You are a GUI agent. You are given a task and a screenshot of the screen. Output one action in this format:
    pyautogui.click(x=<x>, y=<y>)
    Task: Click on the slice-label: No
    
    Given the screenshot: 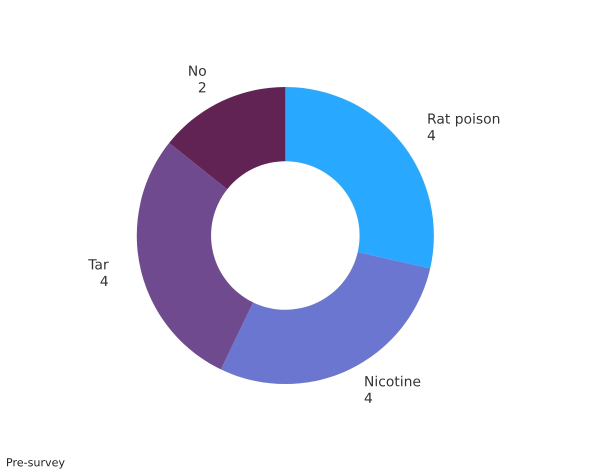 What is the action you would take?
    pyautogui.click(x=197, y=71)
    